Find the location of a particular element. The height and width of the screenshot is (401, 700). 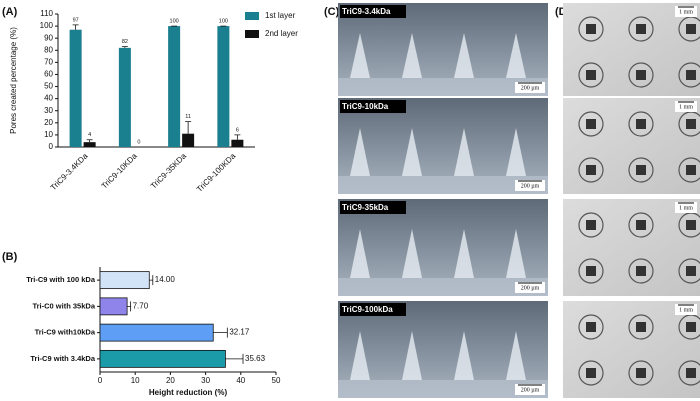

x-axis-label: Height reduction (%) is located at coordinates (188, 392).